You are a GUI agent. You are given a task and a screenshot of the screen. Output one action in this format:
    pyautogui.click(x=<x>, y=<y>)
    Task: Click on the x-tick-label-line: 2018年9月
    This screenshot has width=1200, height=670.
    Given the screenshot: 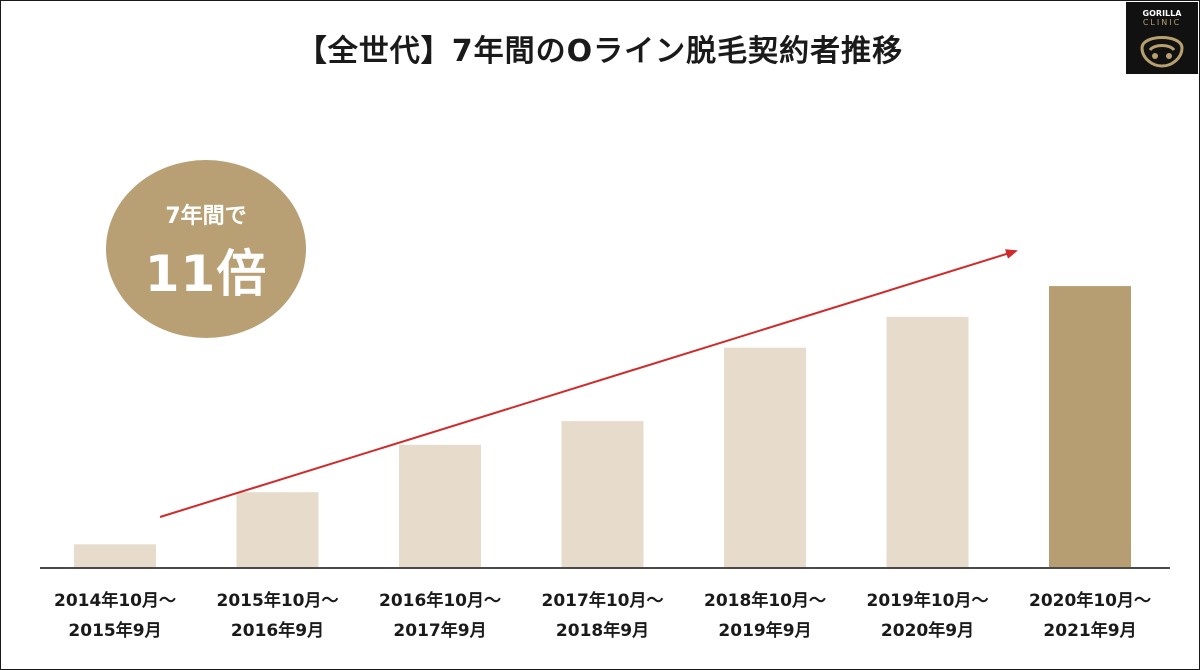 What is the action you would take?
    pyautogui.click(x=602, y=631)
    